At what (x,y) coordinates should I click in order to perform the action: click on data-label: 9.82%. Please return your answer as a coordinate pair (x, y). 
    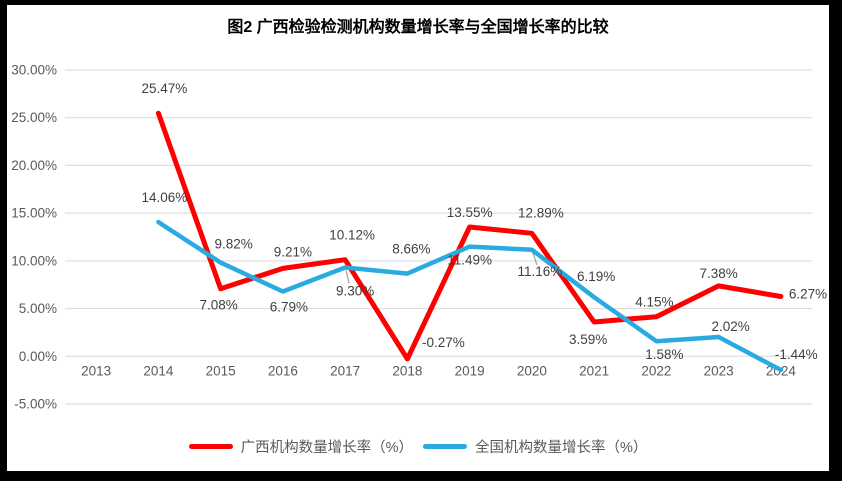
    Looking at the image, I should click on (233, 244).